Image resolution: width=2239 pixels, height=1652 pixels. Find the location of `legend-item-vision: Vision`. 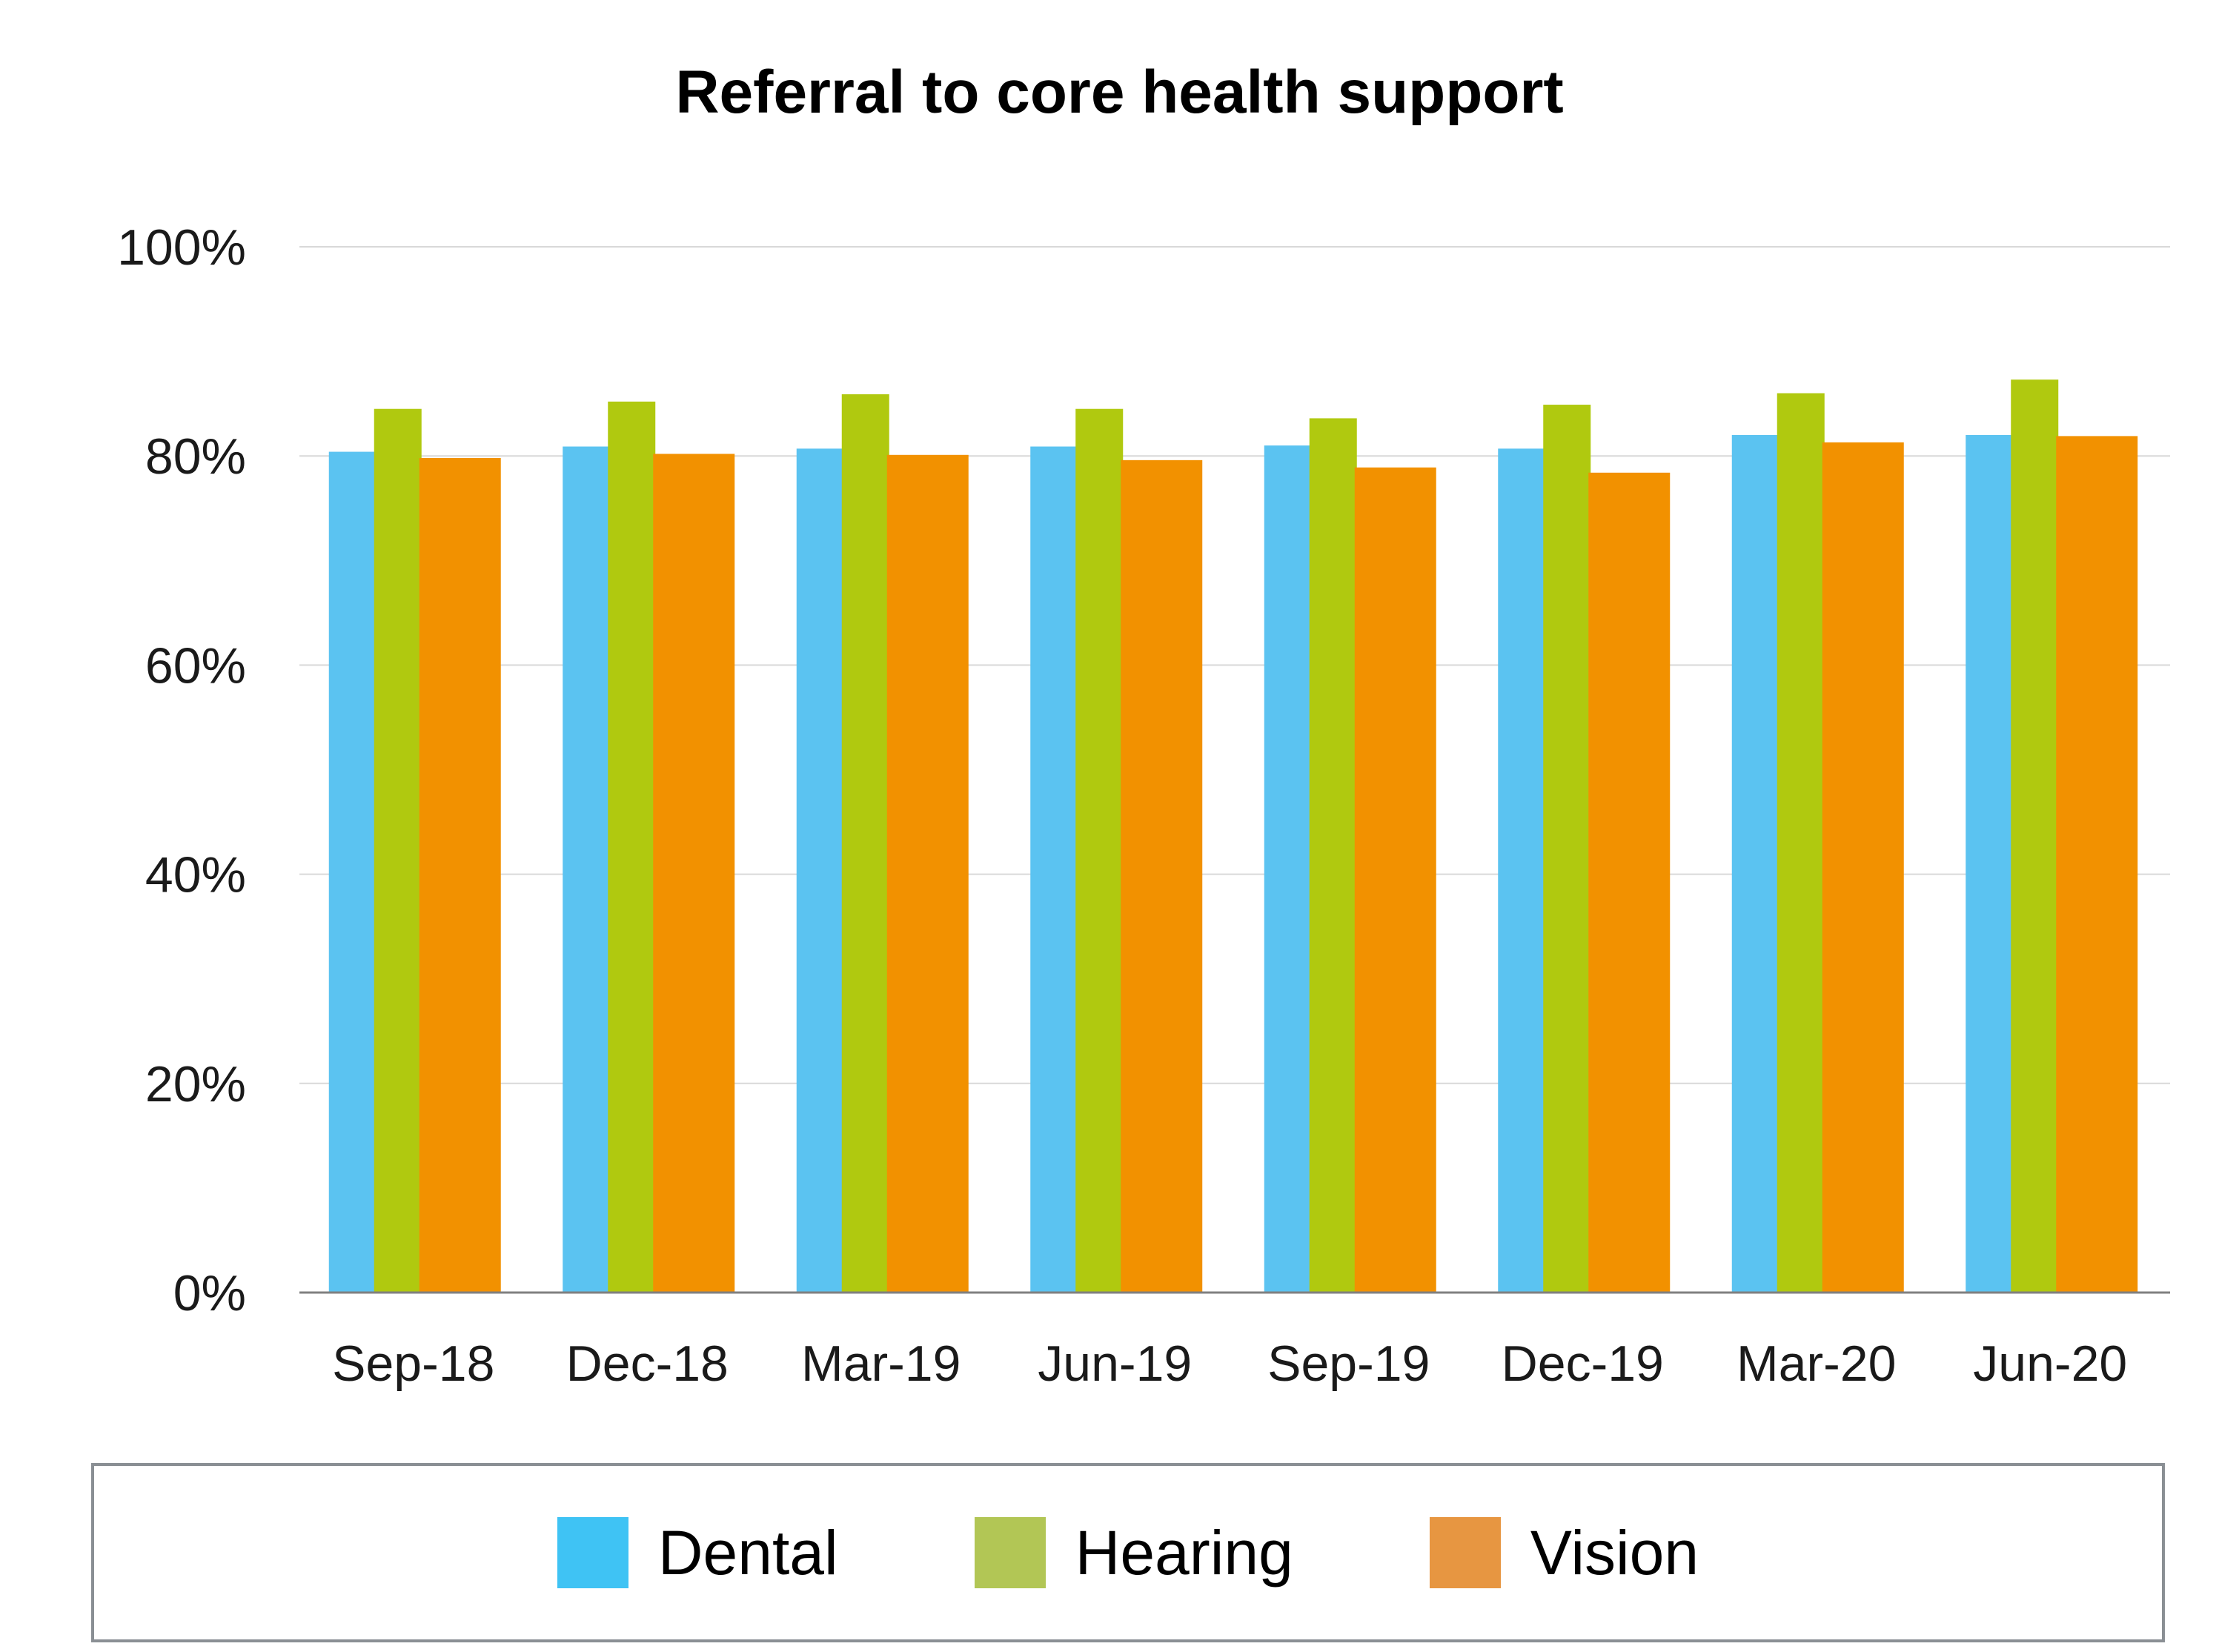

legend-item-vision: Vision is located at coordinates (1564, 1553).